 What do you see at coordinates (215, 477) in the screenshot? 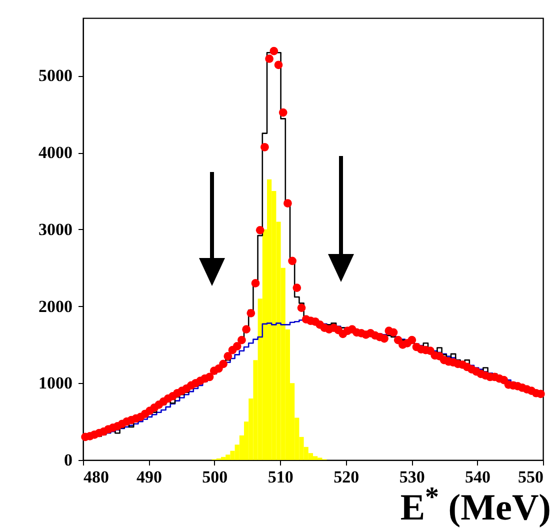
I see `x-tick-label: 500` at bounding box center [215, 477].